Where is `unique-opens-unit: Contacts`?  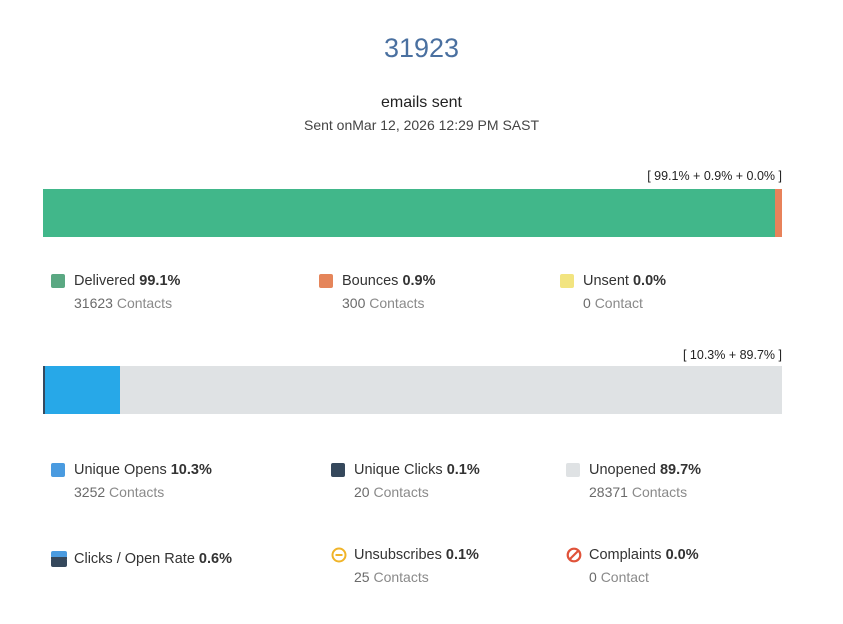
unique-opens-unit: Contacts is located at coordinates (137, 492).